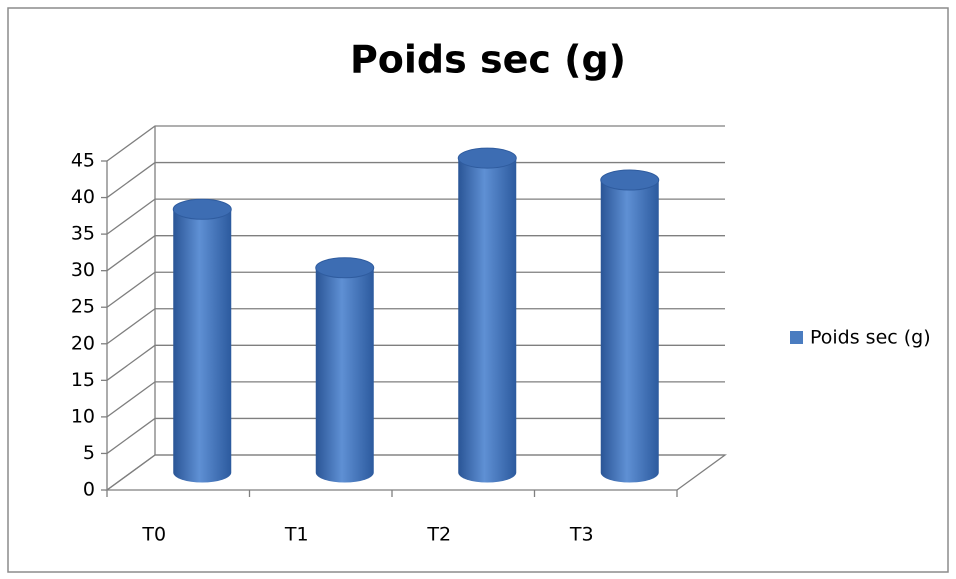 Image resolution: width=956 pixels, height=579 pixels. What do you see at coordinates (83, 416) in the screenshot?
I see `y-tick-label: 10` at bounding box center [83, 416].